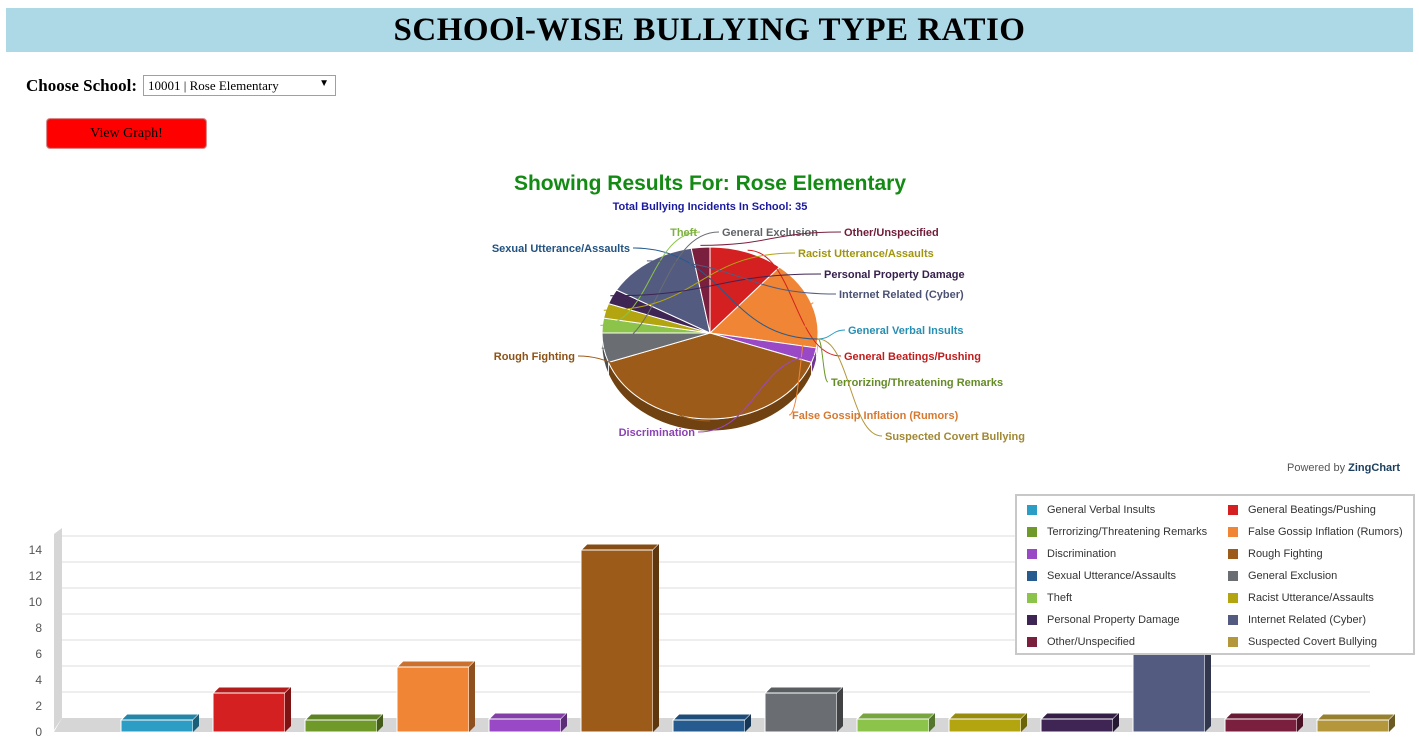  I want to click on page-header: SCHOOl-WISE BULLYING TYPE RATIO, so click(709, 30).